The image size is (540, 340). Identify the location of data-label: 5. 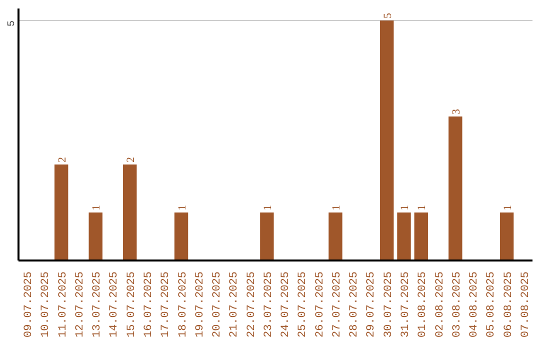
(388, 15).